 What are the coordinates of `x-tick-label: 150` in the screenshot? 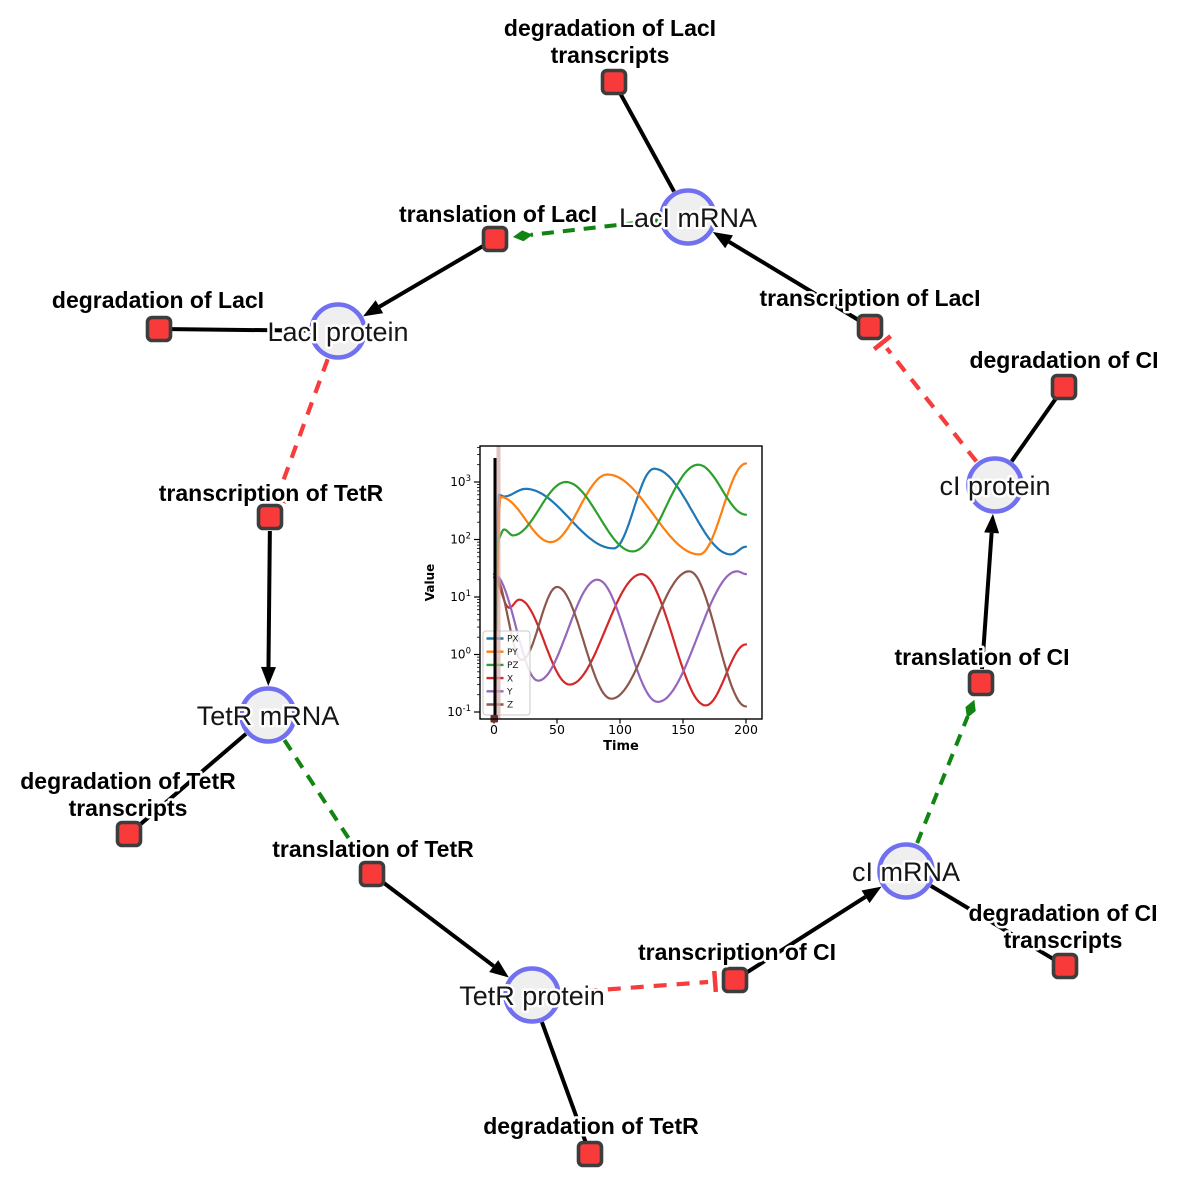 It's located at (683, 729).